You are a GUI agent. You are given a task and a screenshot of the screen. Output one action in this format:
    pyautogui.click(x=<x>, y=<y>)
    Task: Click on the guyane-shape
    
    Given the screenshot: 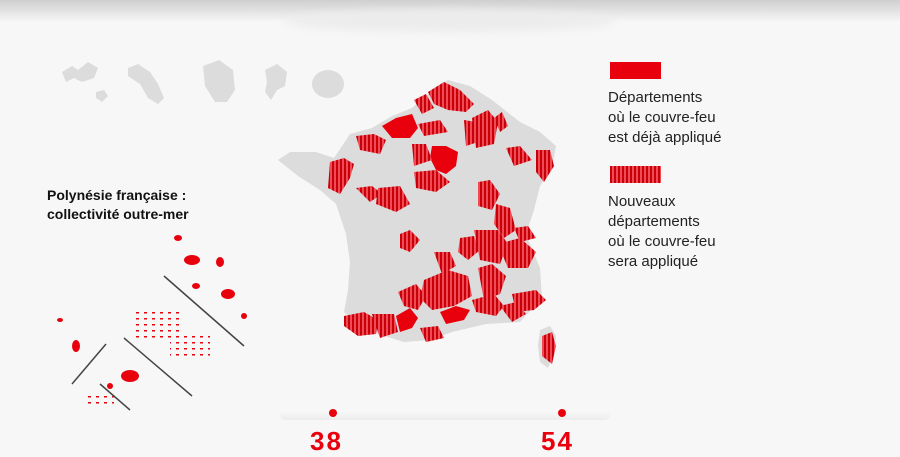 What is the action you would take?
    pyautogui.click(x=219, y=81)
    